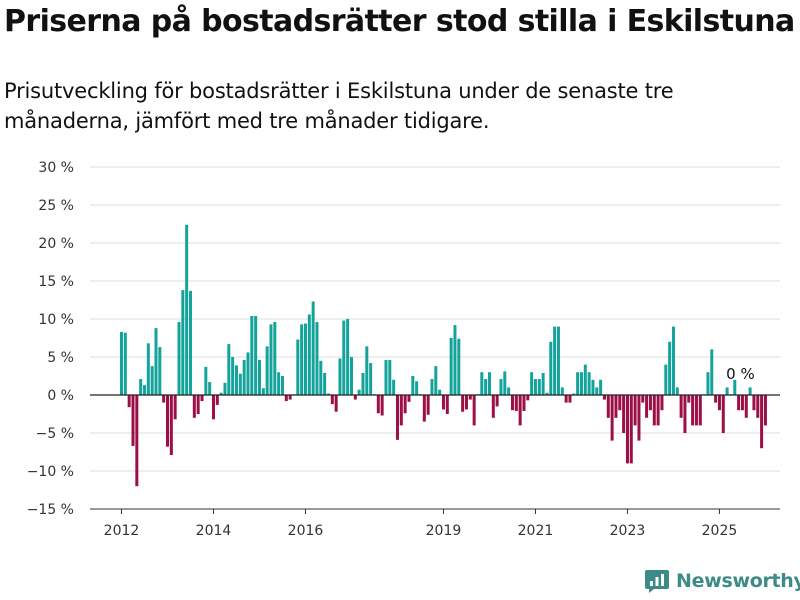 The height and width of the screenshot is (600, 800). I want to click on y-tick-label: 15 %, so click(56, 282).